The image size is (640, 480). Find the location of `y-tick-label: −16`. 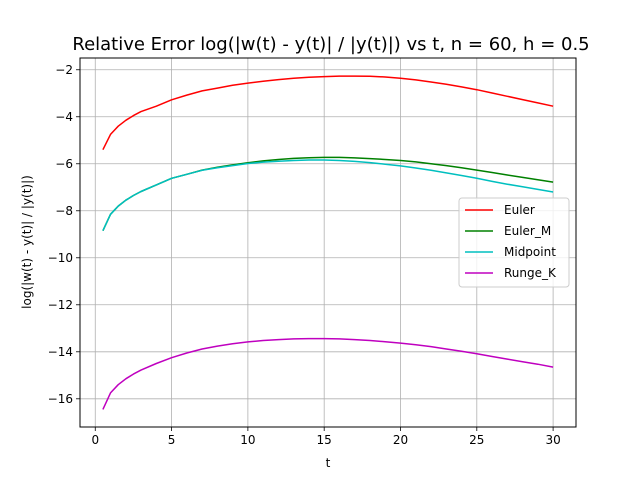

y-tick-label: −16 is located at coordinates (60, 399).